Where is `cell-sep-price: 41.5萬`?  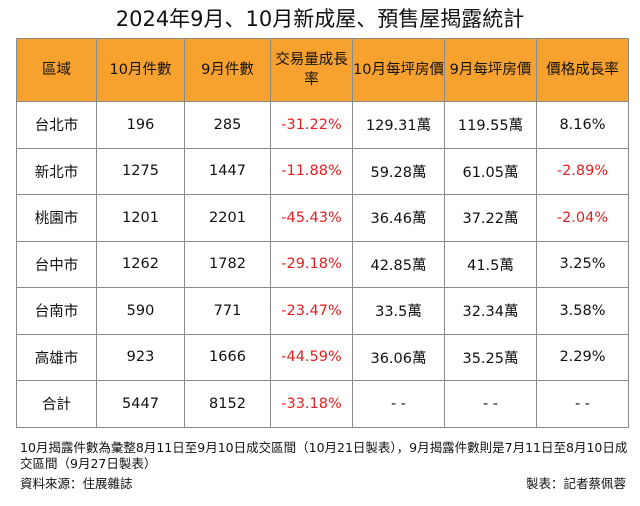 cell-sep-price: 41.5萬 is located at coordinates (490, 264).